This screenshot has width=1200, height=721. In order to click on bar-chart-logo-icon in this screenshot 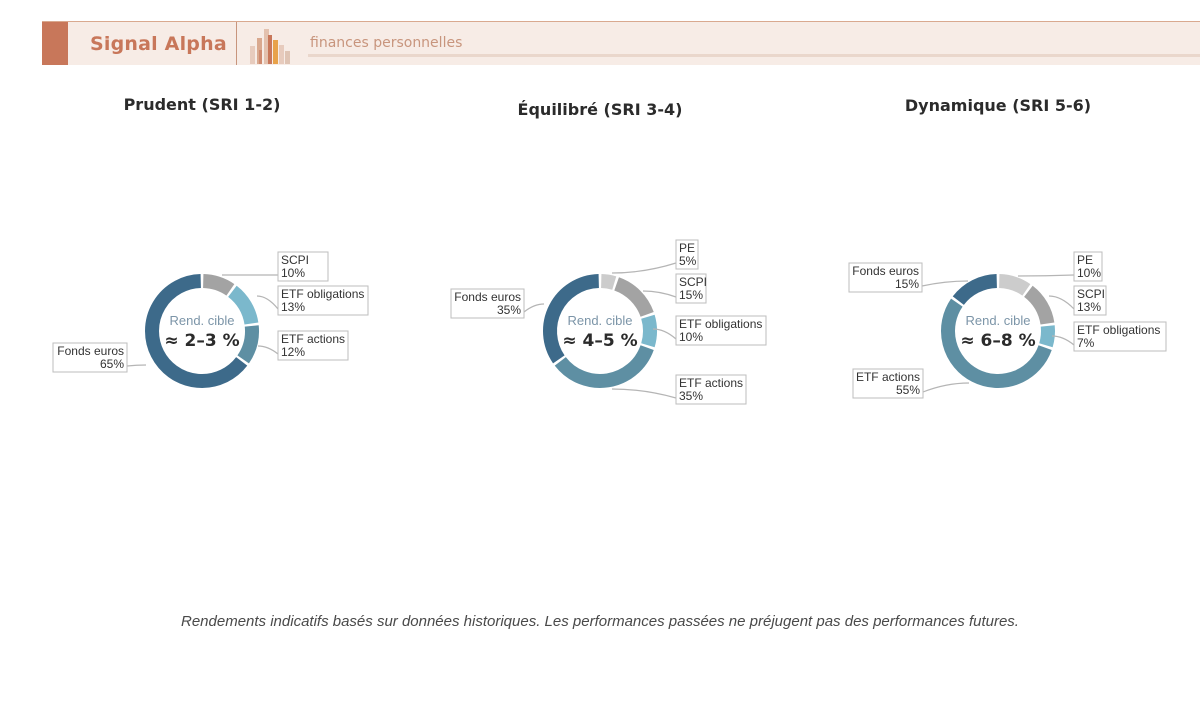, I will do `click(270, 46)`.